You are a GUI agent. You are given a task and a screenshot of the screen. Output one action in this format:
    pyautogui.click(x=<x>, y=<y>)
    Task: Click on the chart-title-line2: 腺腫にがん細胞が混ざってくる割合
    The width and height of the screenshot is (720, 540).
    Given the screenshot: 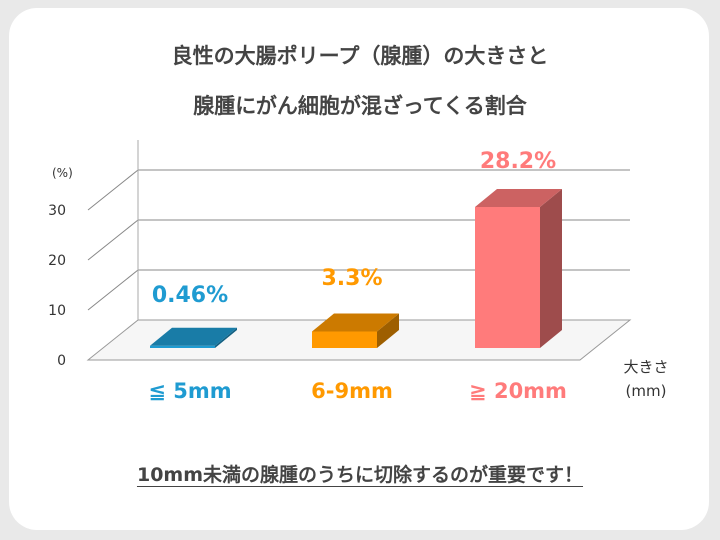 What is the action you would take?
    pyautogui.click(x=360, y=106)
    